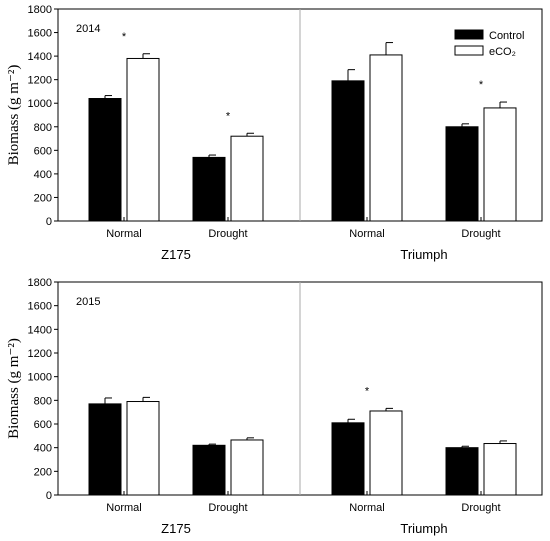 This screenshot has height=541, width=550. Describe the element at coordinates (489, 43) in the screenshot. I see `legend: Control eCO₂` at that location.